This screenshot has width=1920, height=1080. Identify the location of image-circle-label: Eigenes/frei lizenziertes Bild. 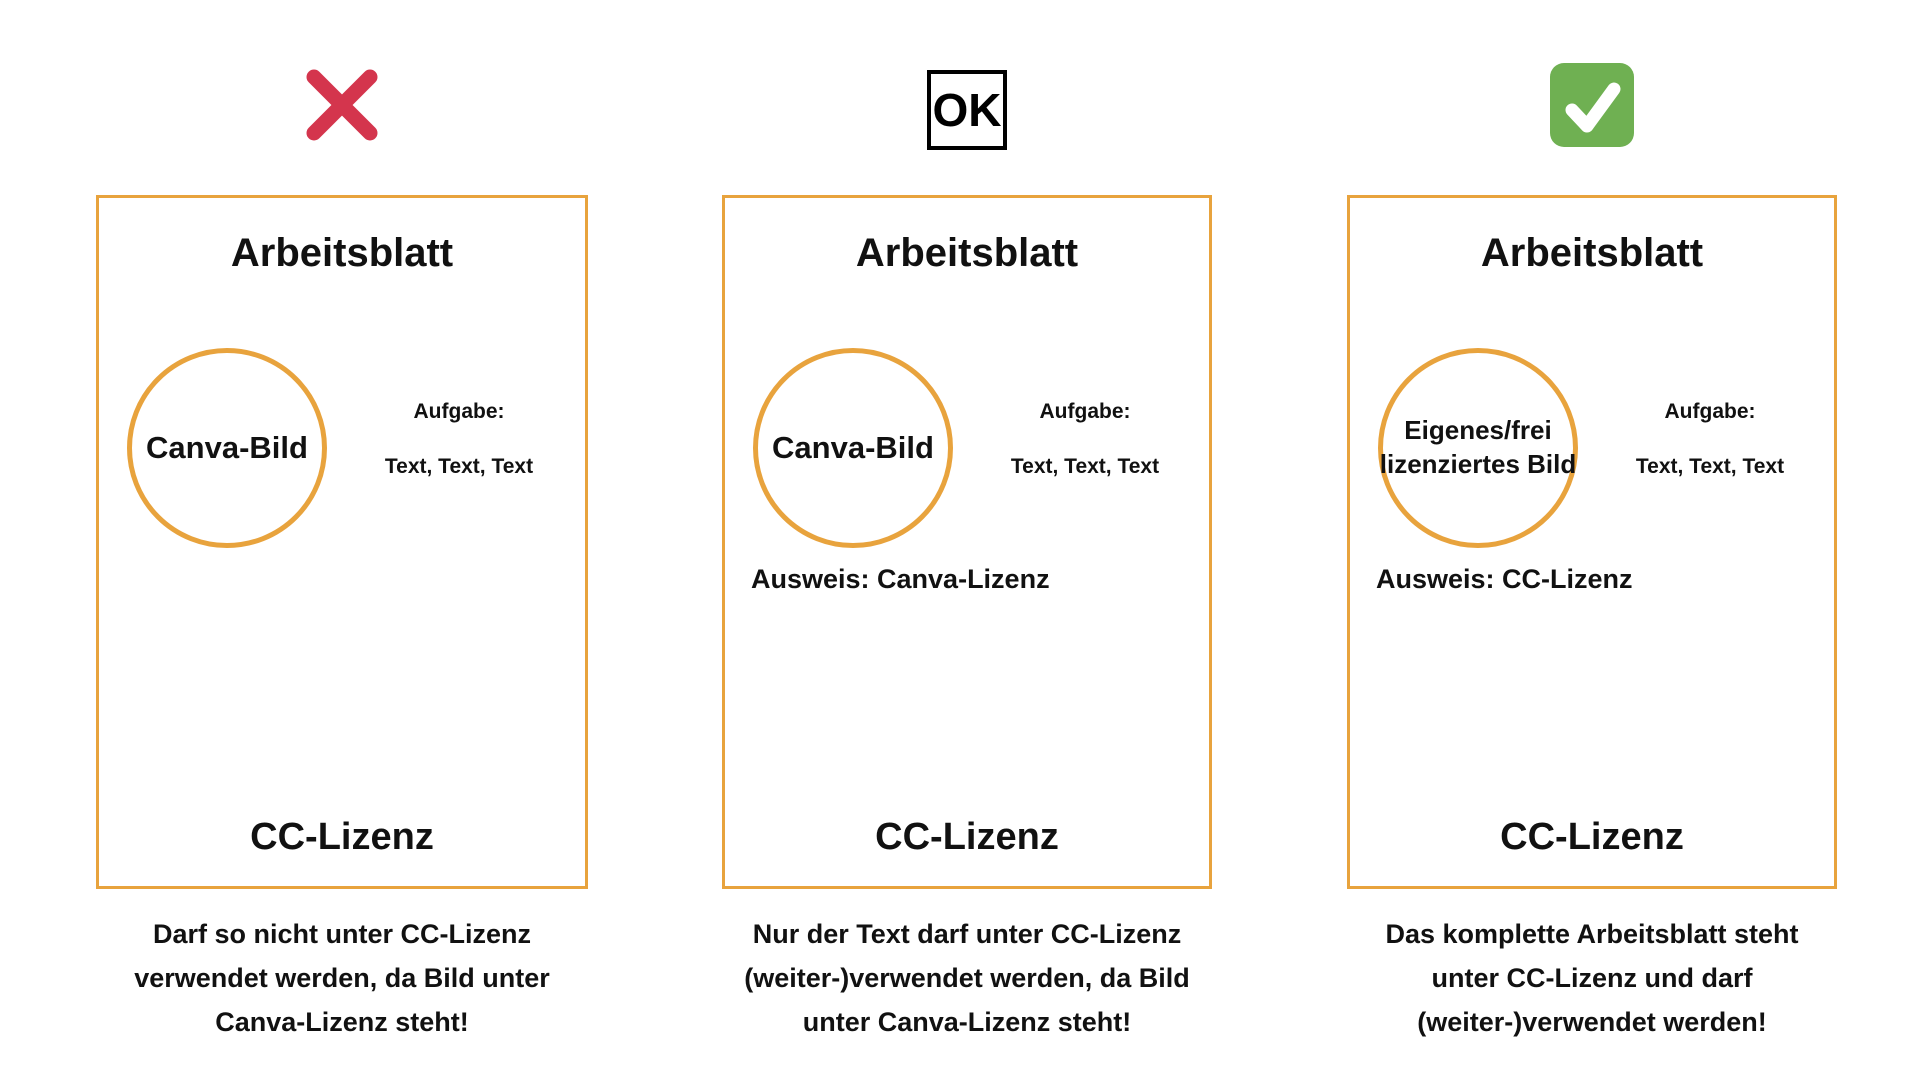
(1478, 447).